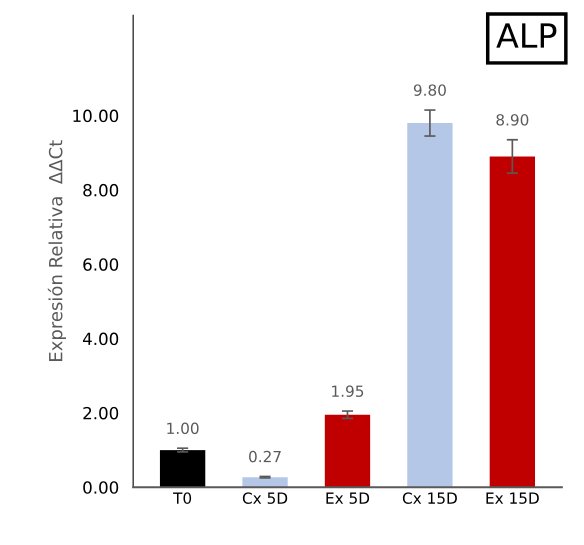 This screenshot has width=584, height=545. Describe the element at coordinates (100, 264) in the screenshot. I see `y-tick-label: 6.00` at that location.